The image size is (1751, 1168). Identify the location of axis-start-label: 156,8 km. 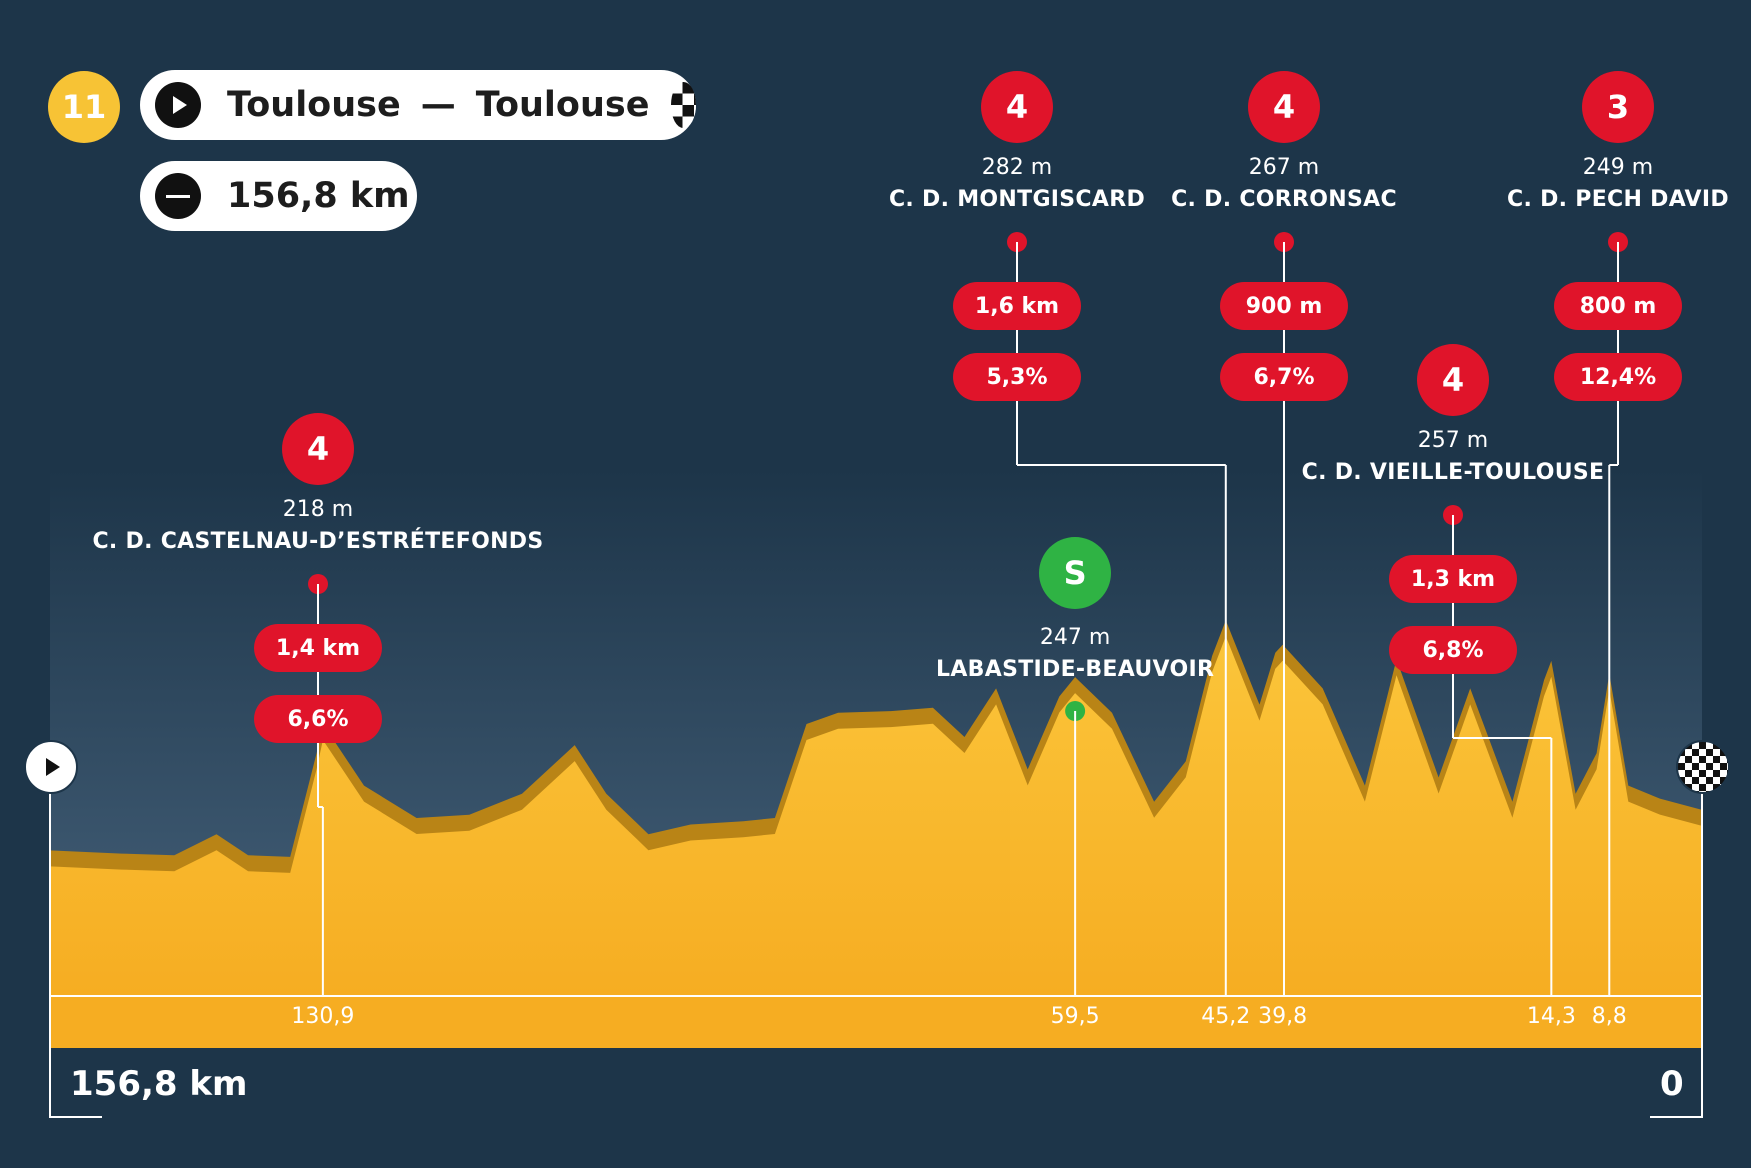
(159, 1084).